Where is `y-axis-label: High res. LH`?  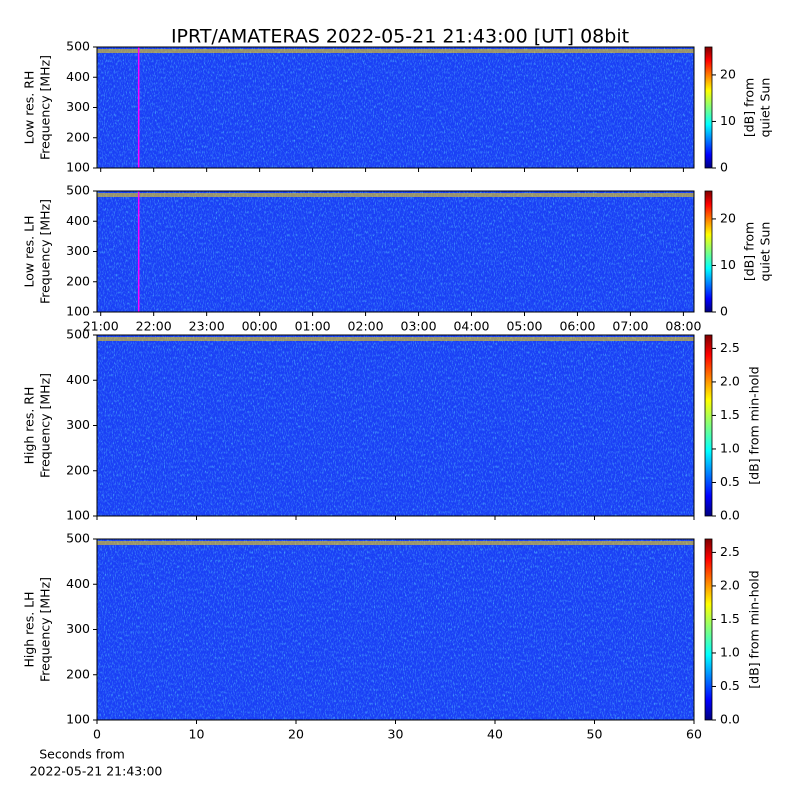
y-axis-label: High res. LH is located at coordinates (29, 629).